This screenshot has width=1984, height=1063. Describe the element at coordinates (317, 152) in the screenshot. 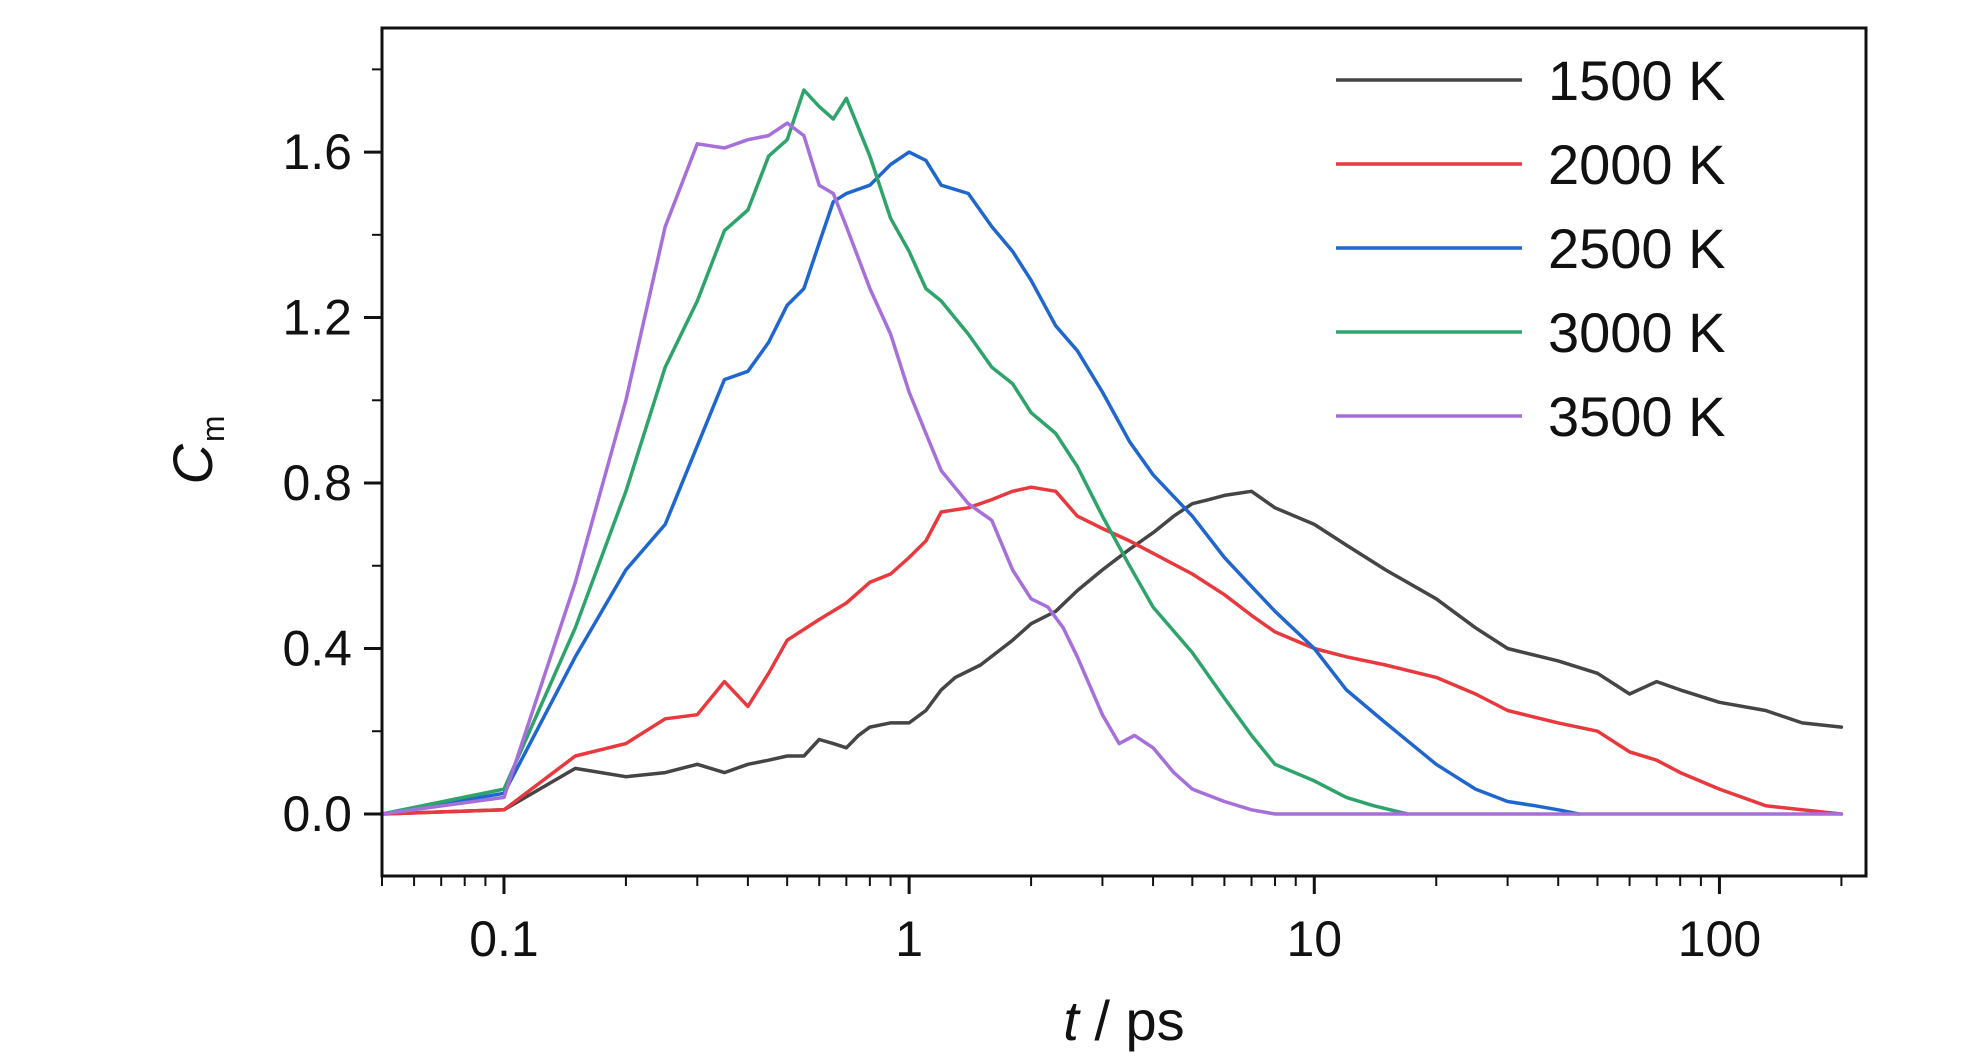

I see `y-tick-label-4: 1.6` at that location.